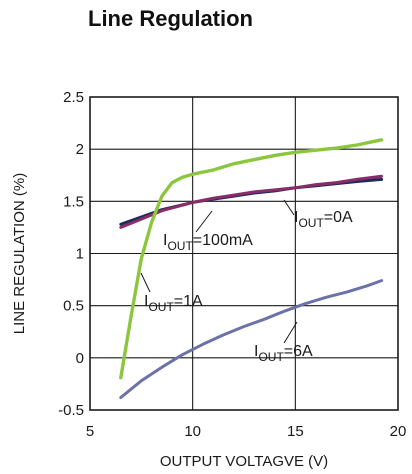 The image size is (412, 474). Describe the element at coordinates (244, 461) in the screenshot. I see `x-axis-title: OUTPUT VOLTAGVE (V)` at that location.